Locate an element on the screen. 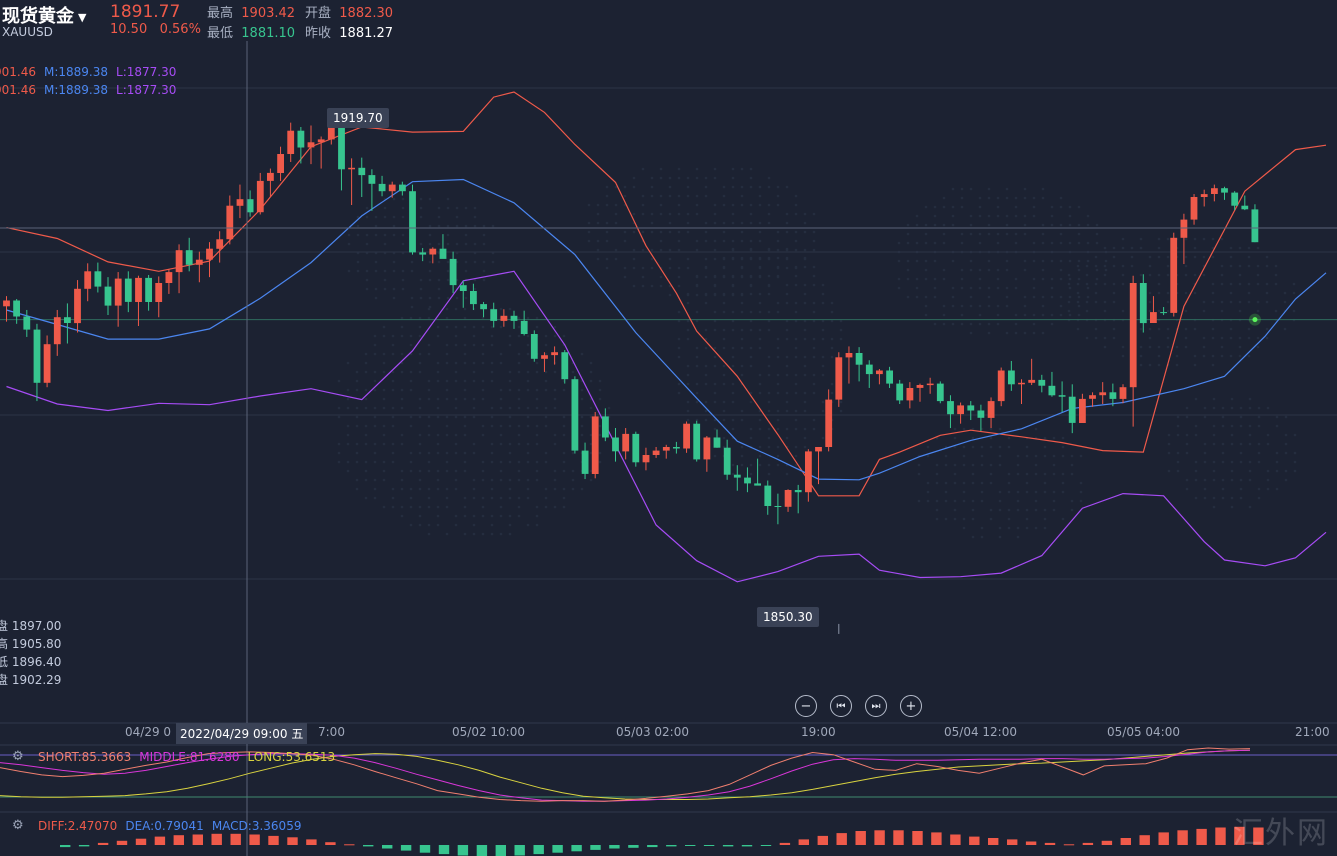 The width and height of the screenshot is (1337, 856). zoom-out-button: − is located at coordinates (806, 706).